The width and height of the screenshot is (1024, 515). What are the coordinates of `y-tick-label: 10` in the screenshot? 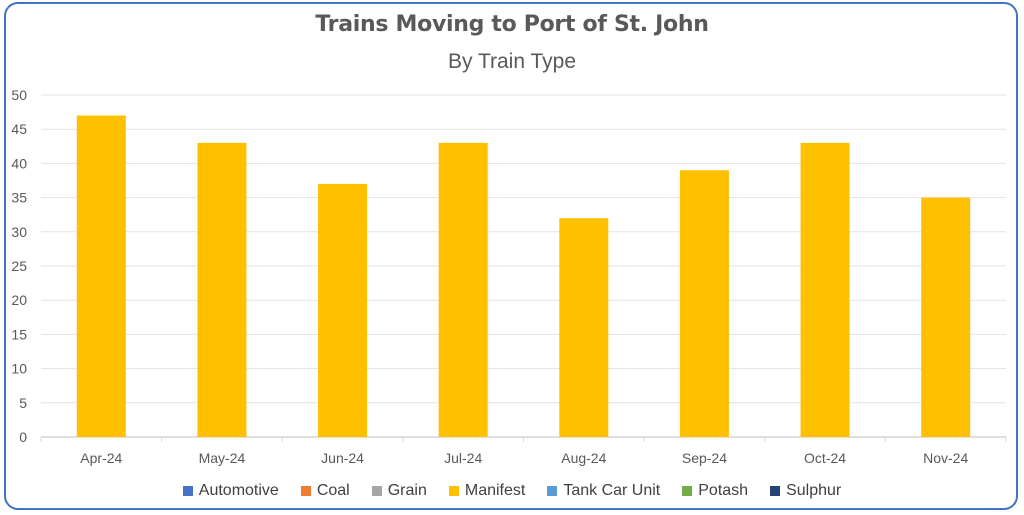 It's located at (19, 369).